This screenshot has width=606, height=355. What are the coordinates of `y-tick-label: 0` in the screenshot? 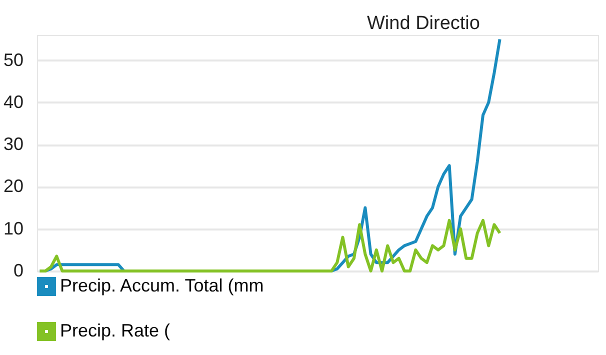 It's located at (18, 270).